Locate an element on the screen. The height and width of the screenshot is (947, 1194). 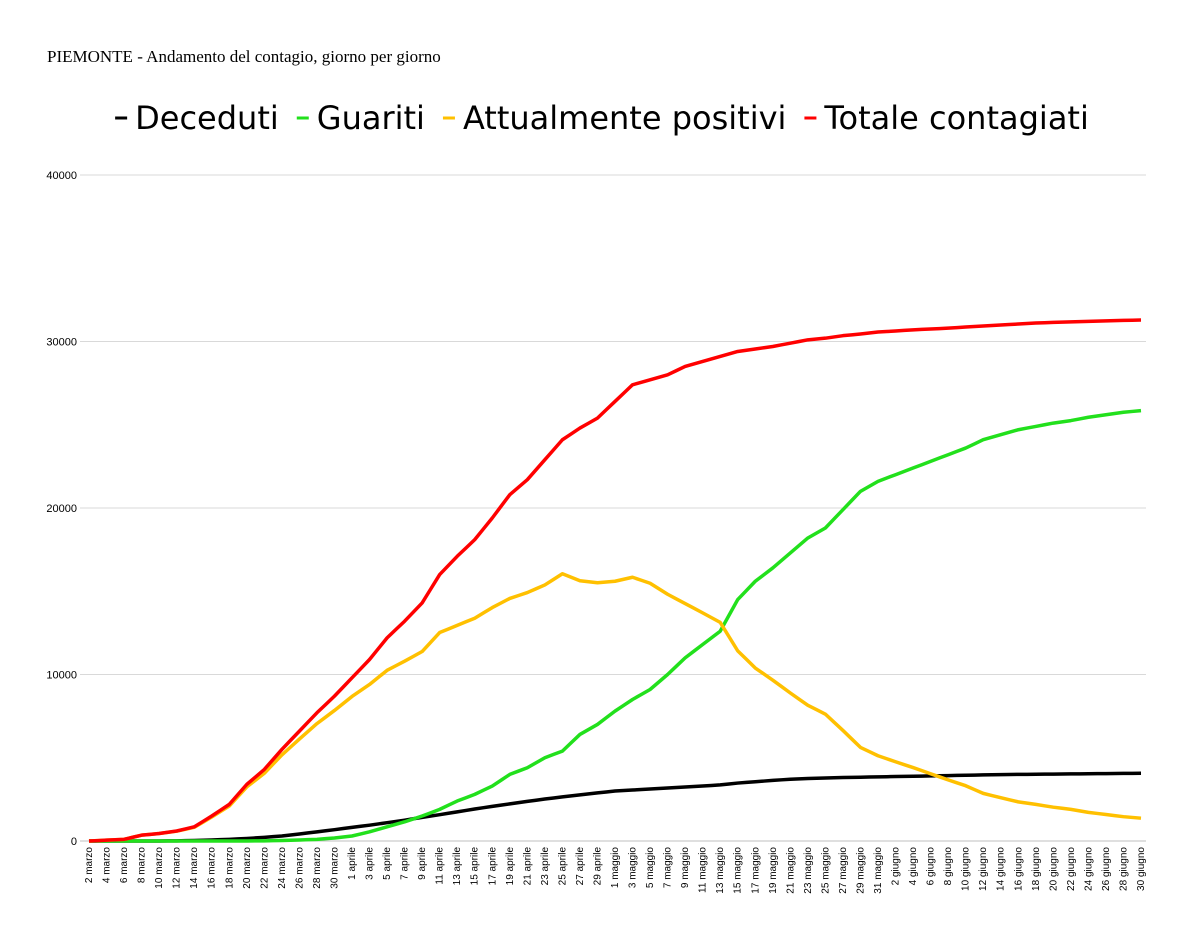
x-tick-label: 16 giugno is located at coordinates (1018, 869).